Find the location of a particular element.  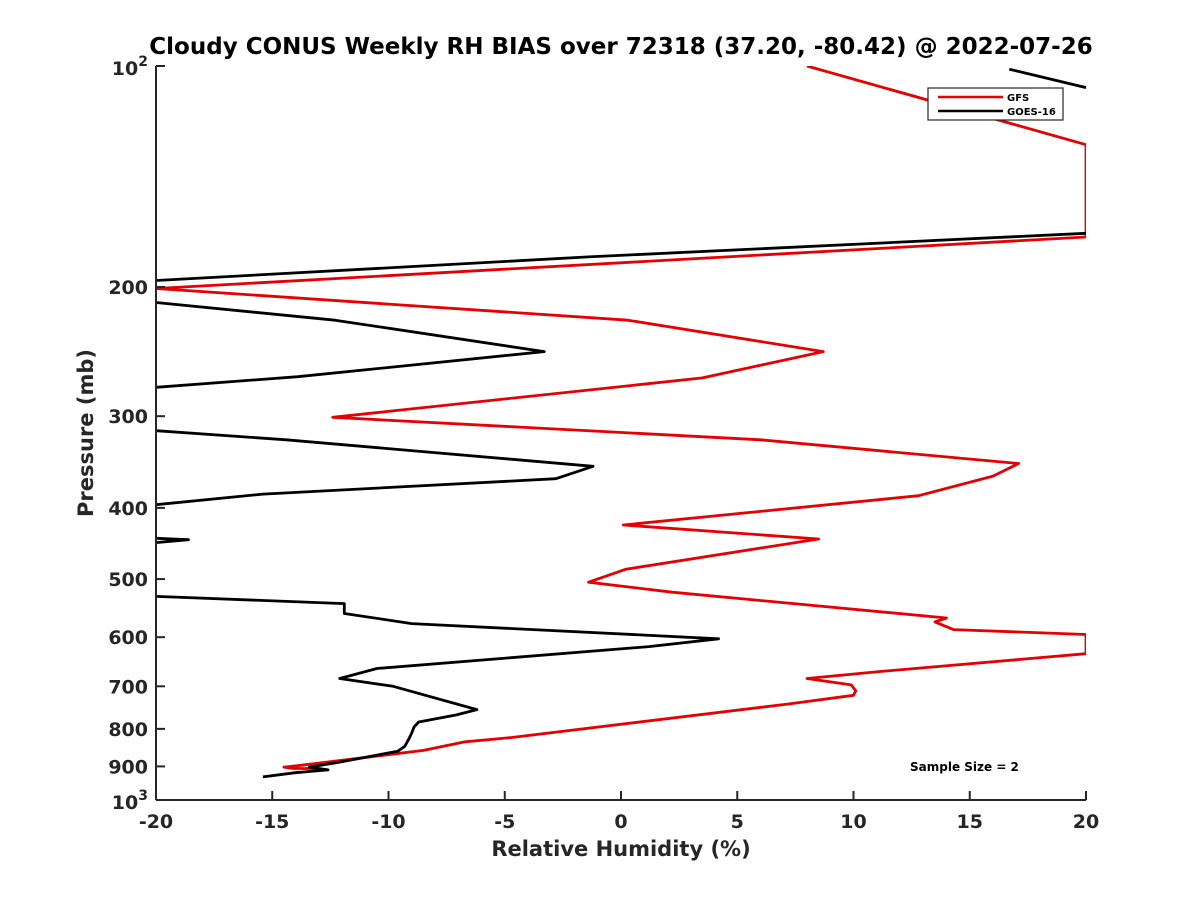

y-tick-label: 300 is located at coordinates (128, 417).